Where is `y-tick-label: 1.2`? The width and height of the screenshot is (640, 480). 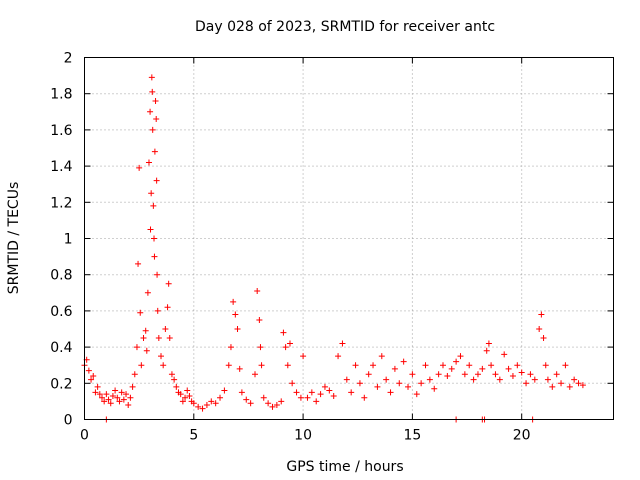 y-tick-label: 1.2 is located at coordinates (61, 203).